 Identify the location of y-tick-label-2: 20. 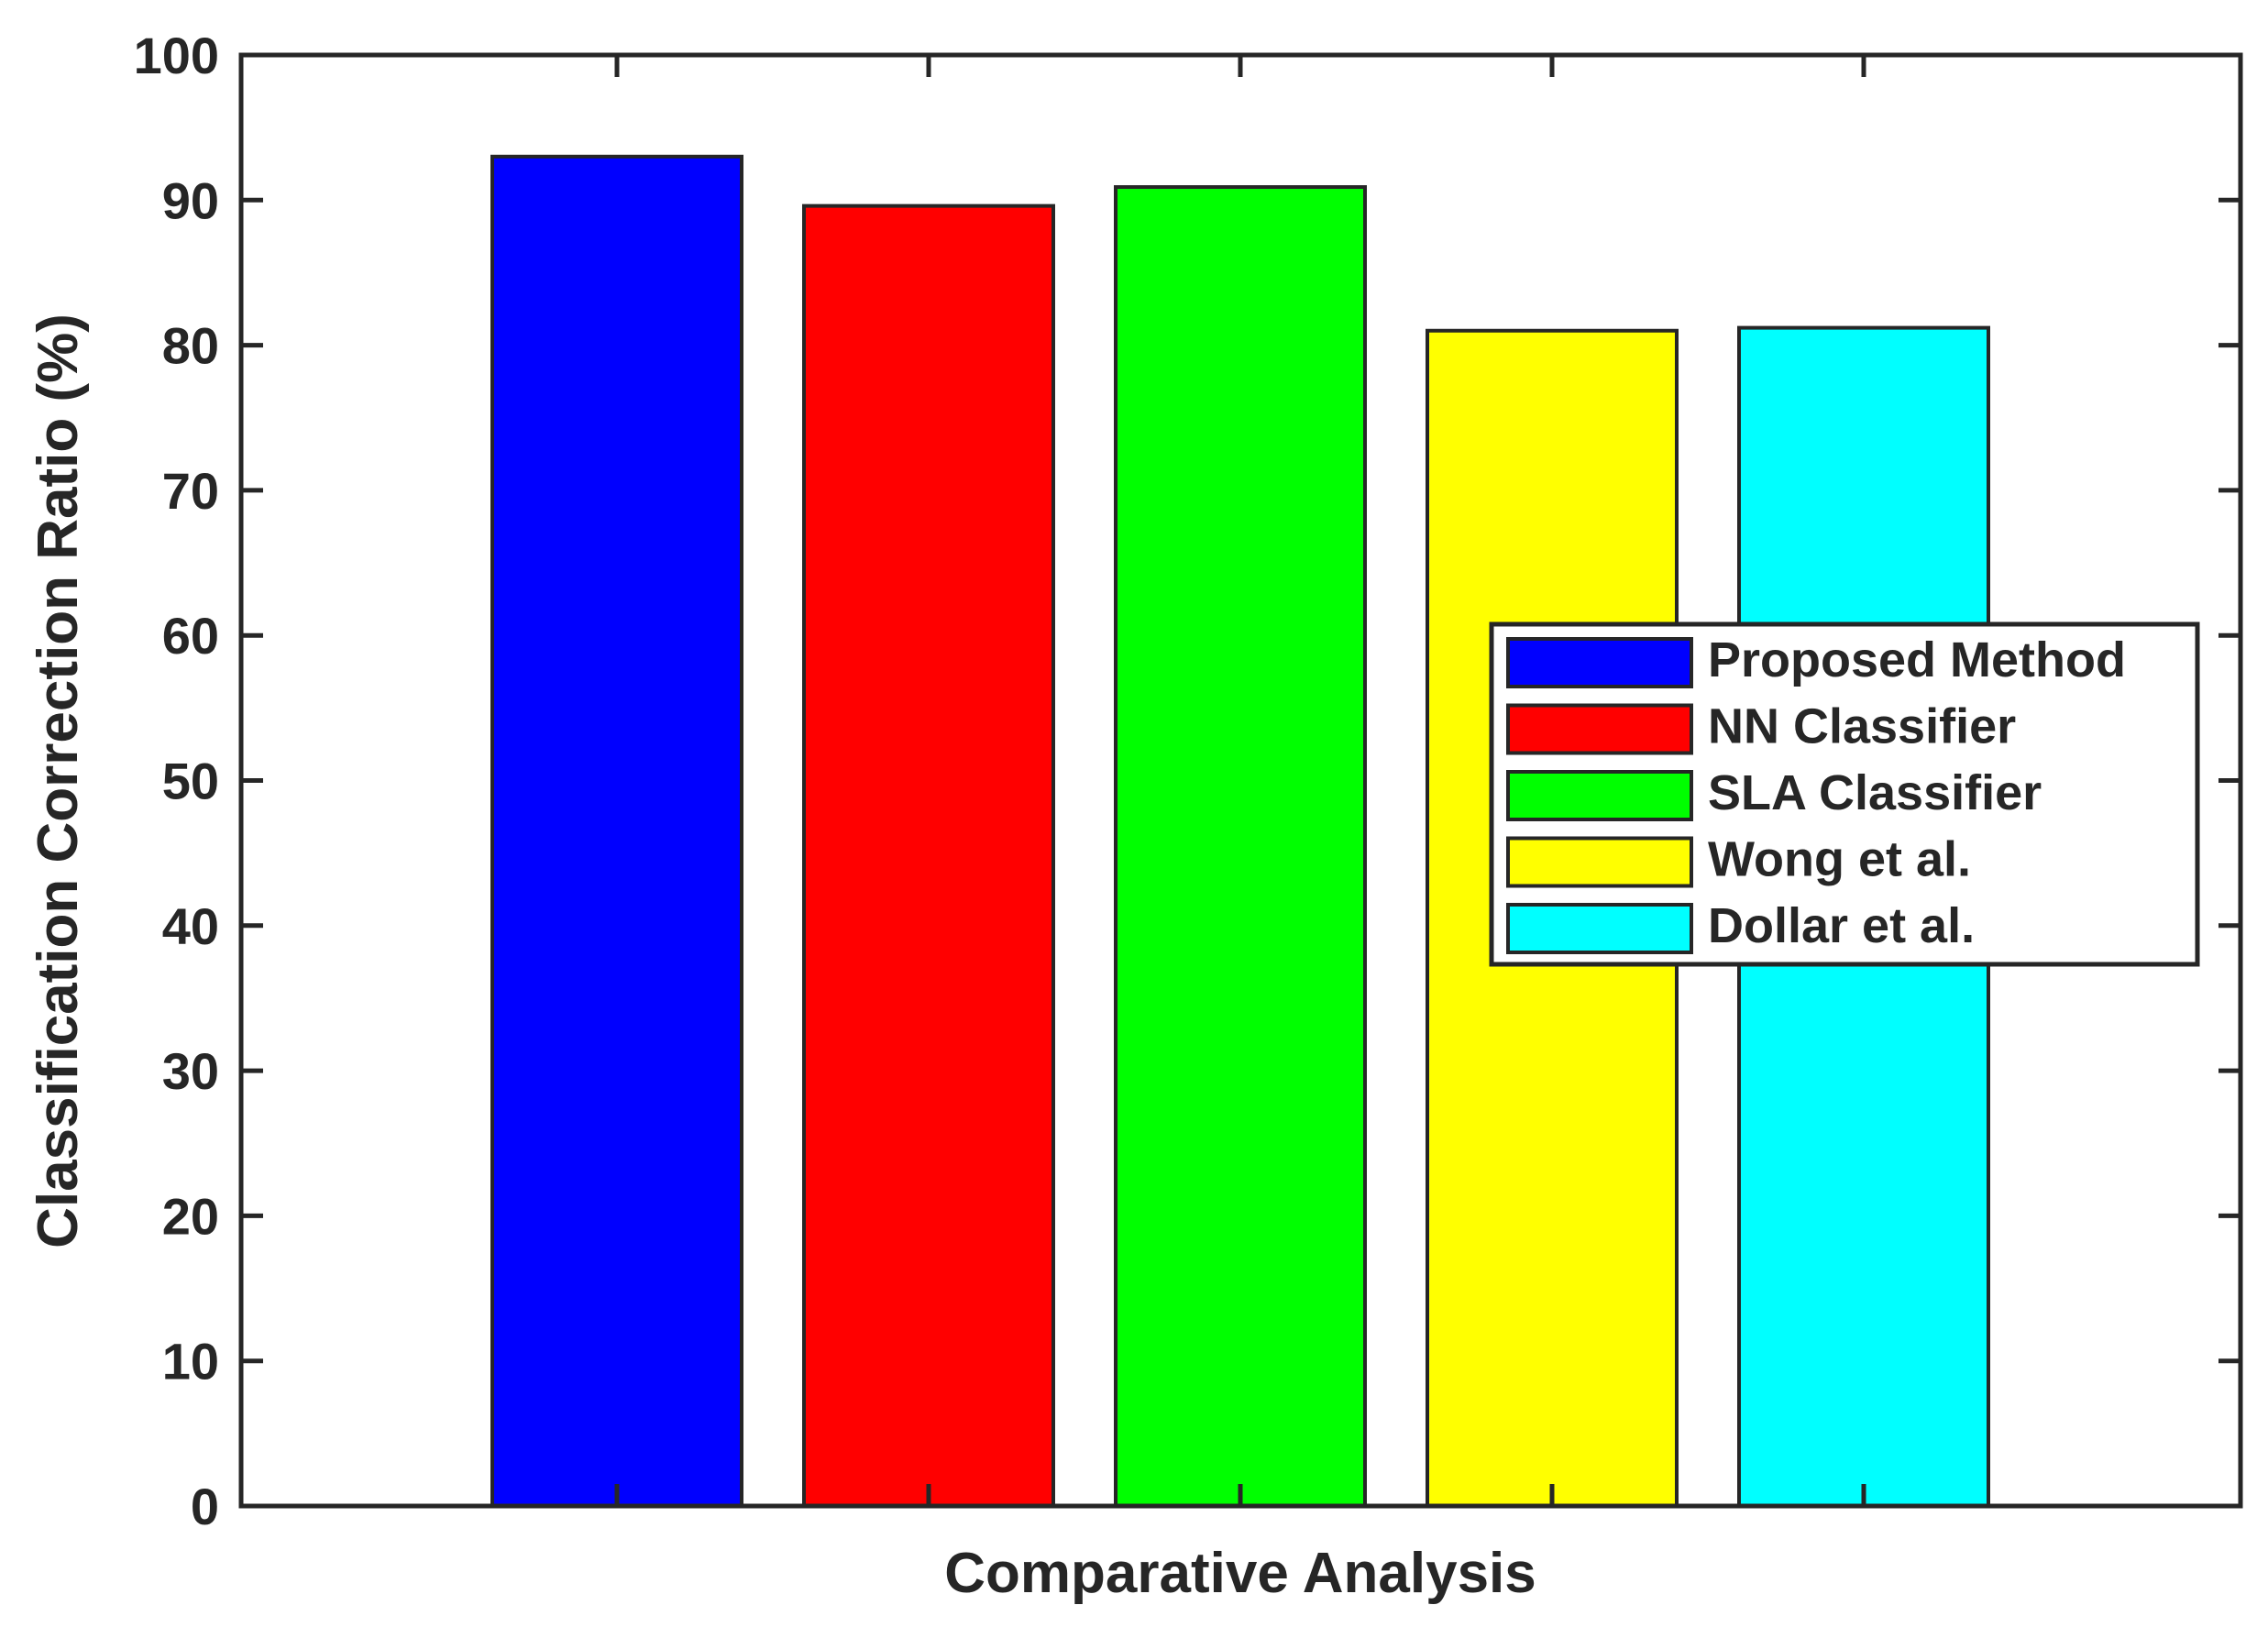
(190, 1216).